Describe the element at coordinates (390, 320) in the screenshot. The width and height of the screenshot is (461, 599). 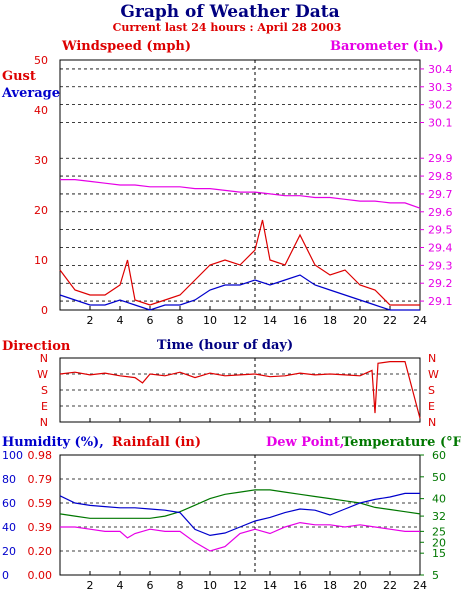
I see `wind-xtick-label: 22` at that location.